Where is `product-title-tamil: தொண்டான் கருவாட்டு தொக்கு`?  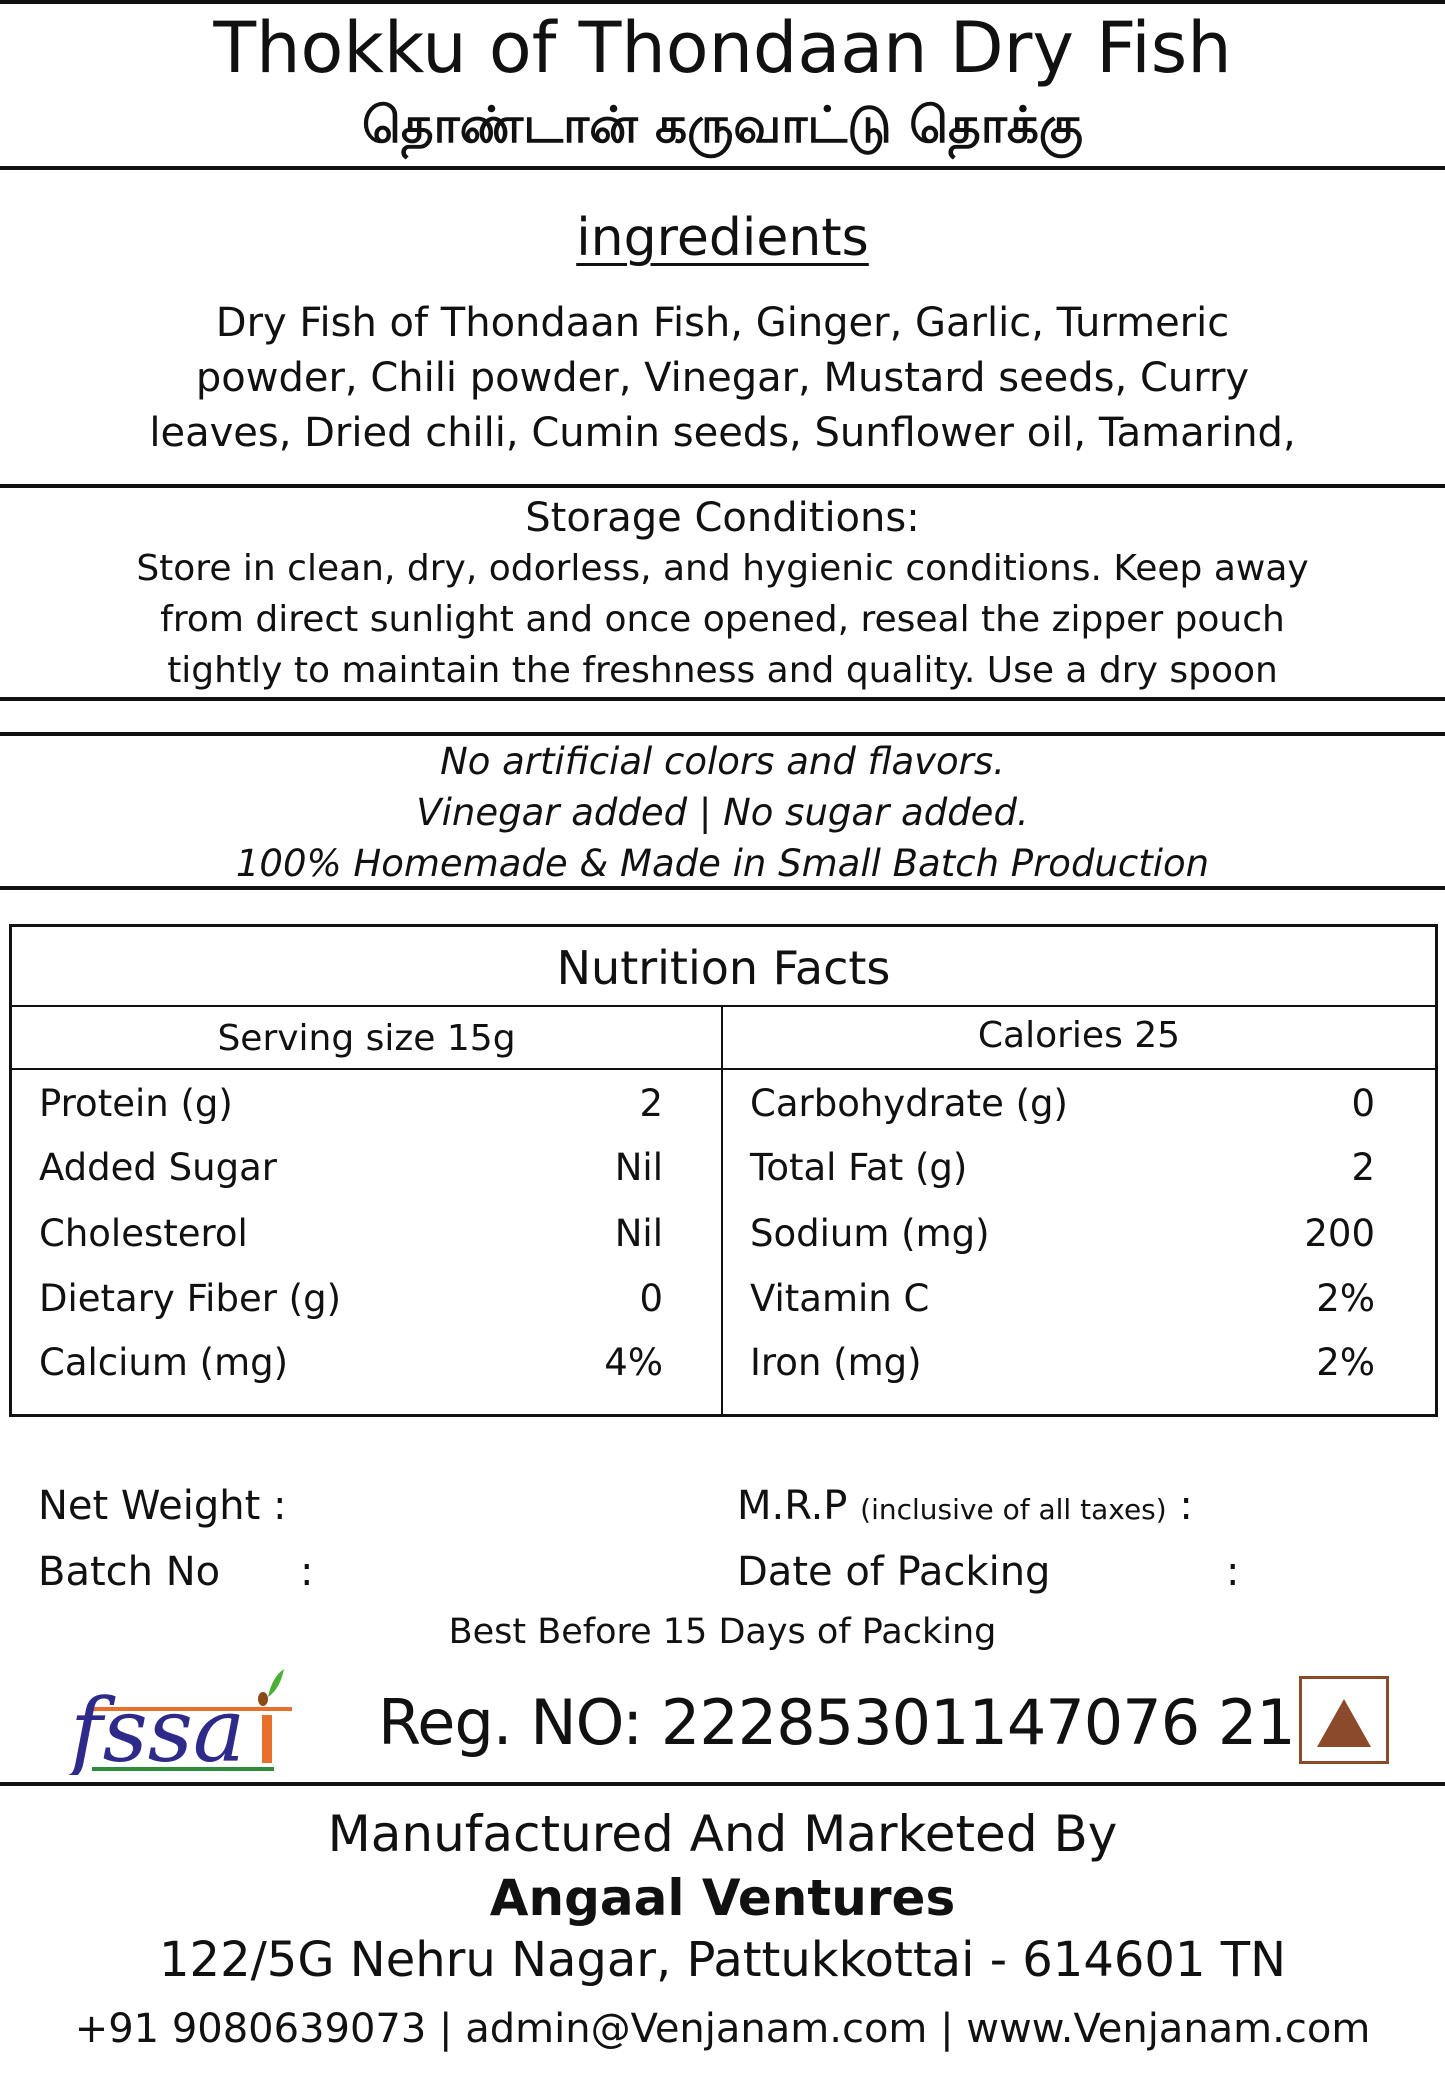
product-title-tamil: தொண்டான் கருவாட்டு தொக்கு is located at coordinates (722, 125).